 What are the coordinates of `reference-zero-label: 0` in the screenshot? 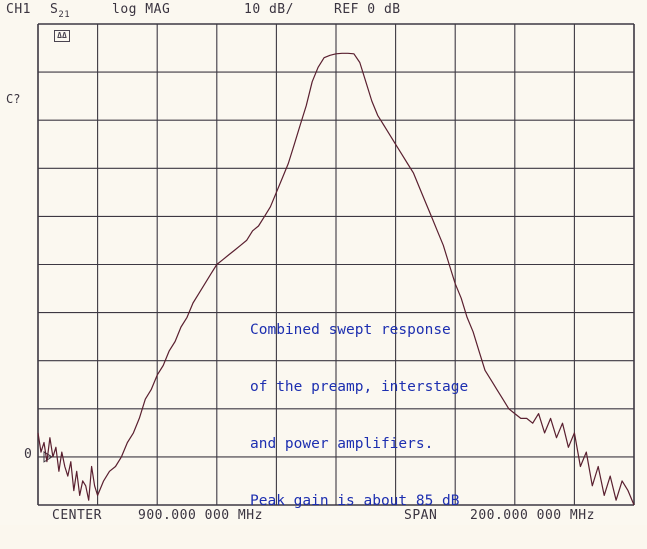 It's located at (28, 454).